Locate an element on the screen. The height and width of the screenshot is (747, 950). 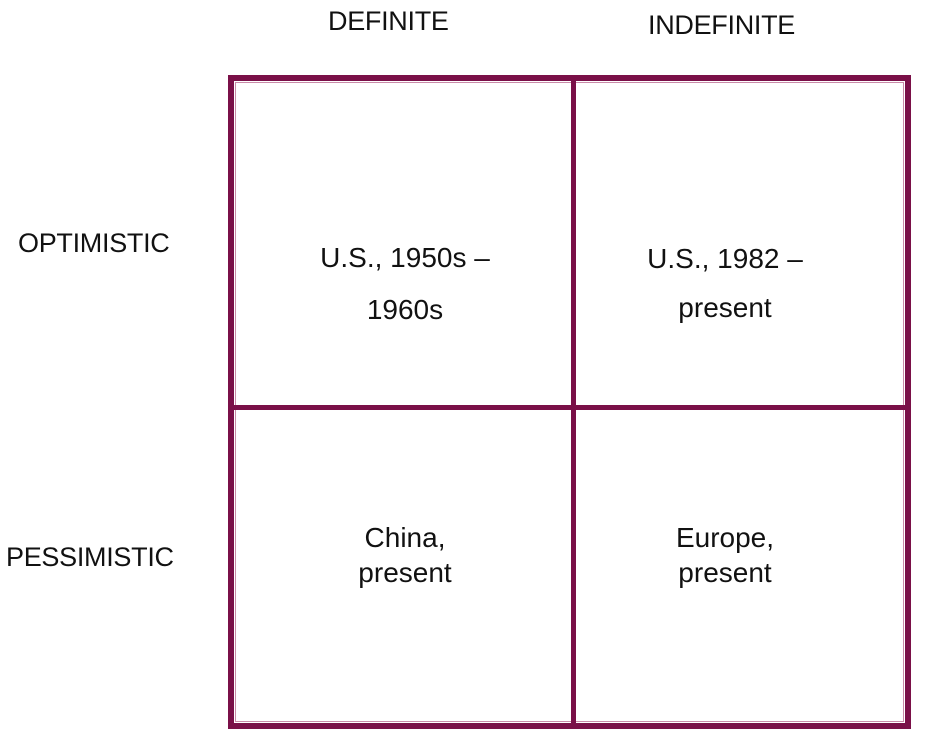
grid-horizontal-divider is located at coordinates (569, 407).